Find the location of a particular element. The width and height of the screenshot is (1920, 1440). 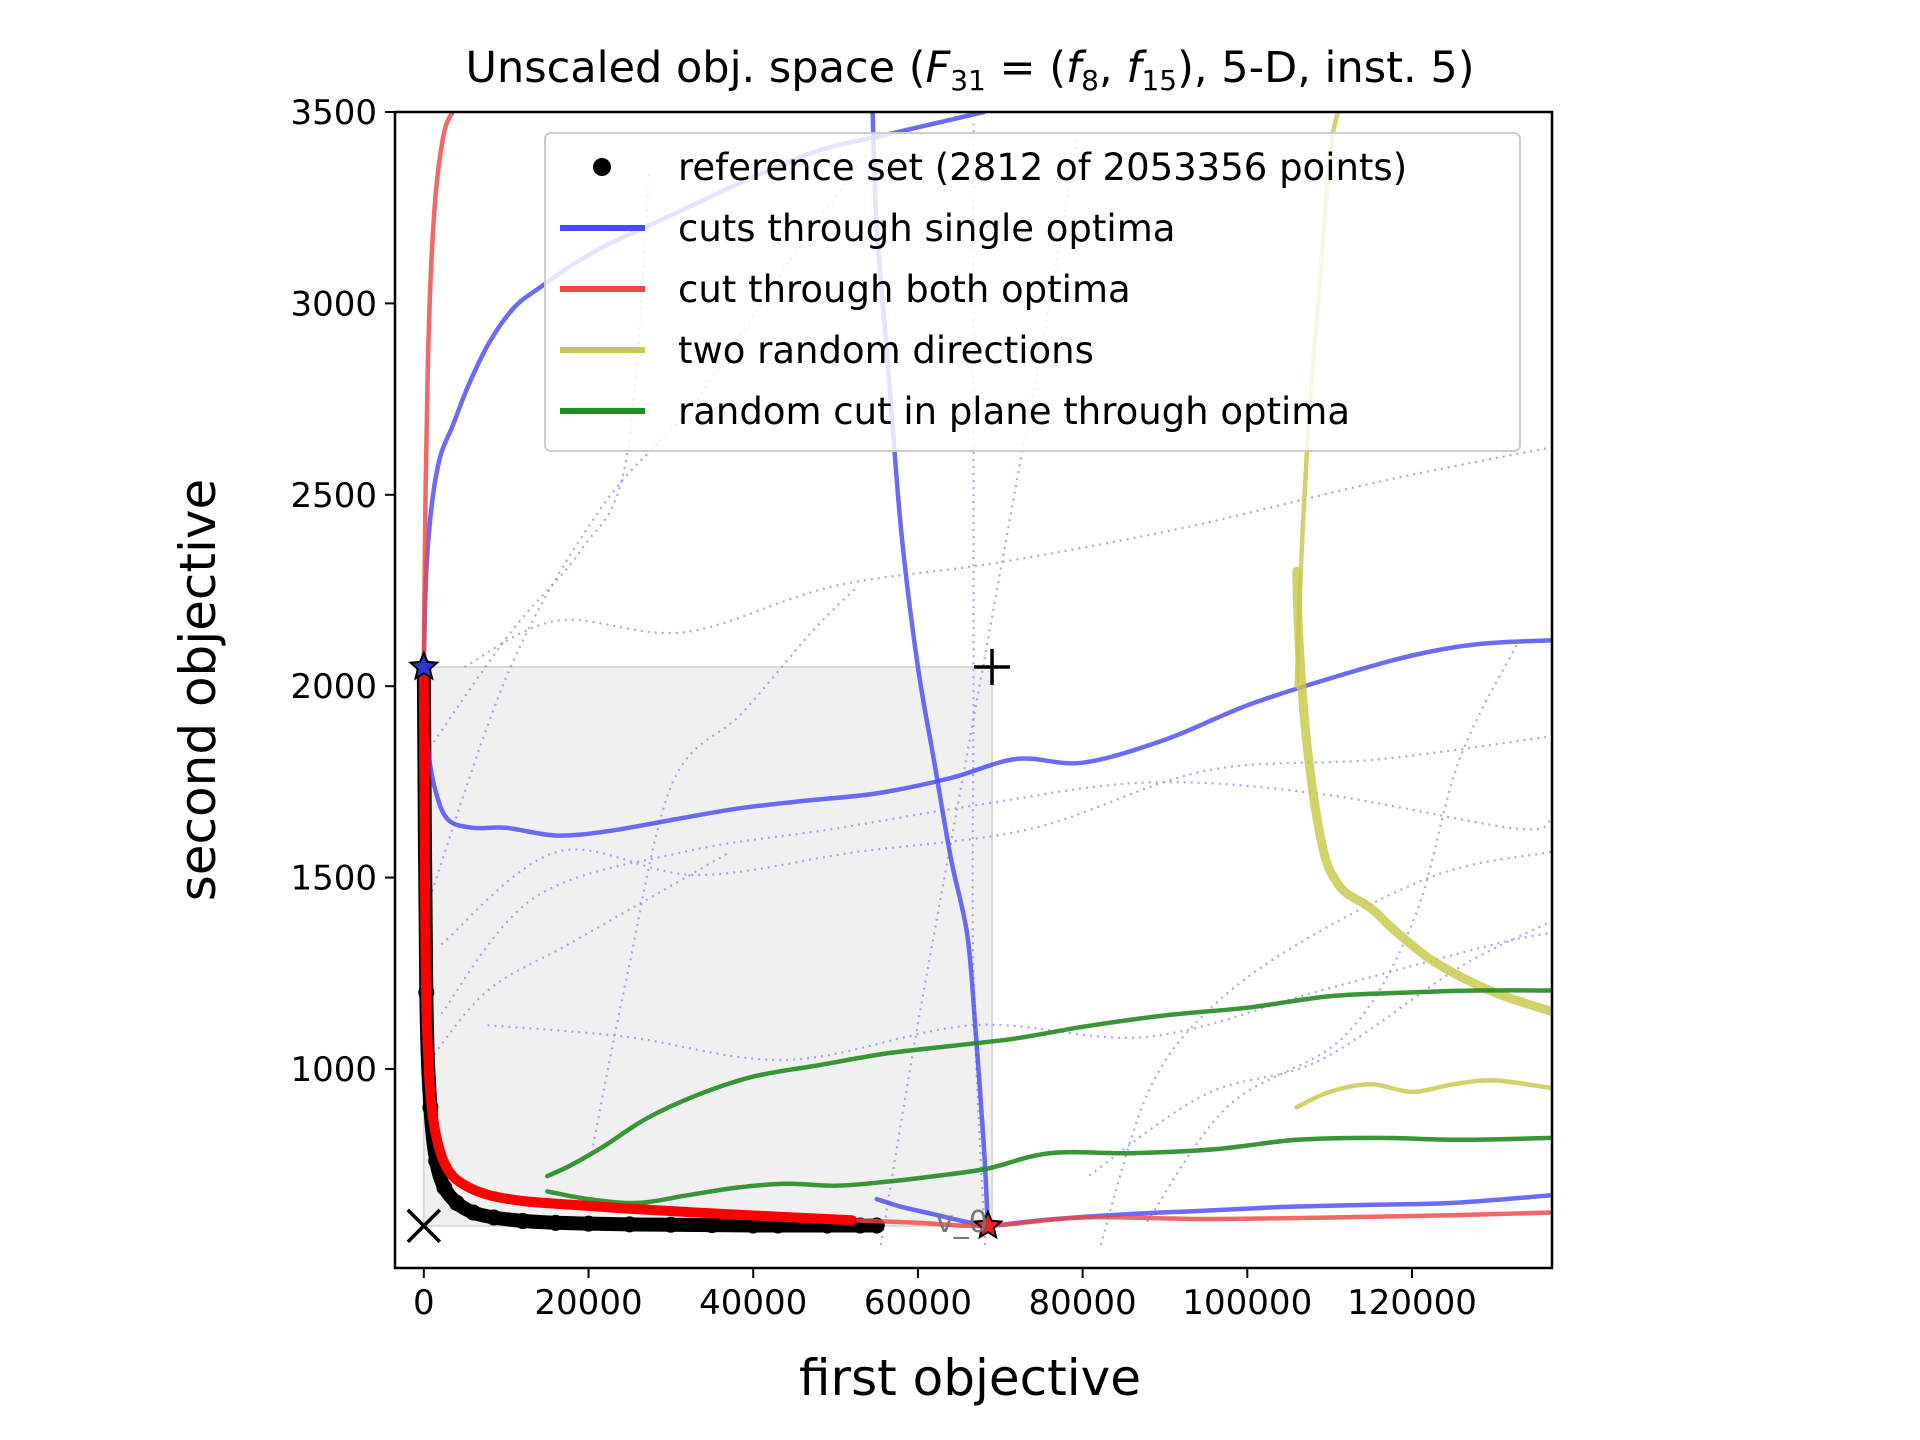

y-tick-label: 2500 is located at coordinates (333, 496).